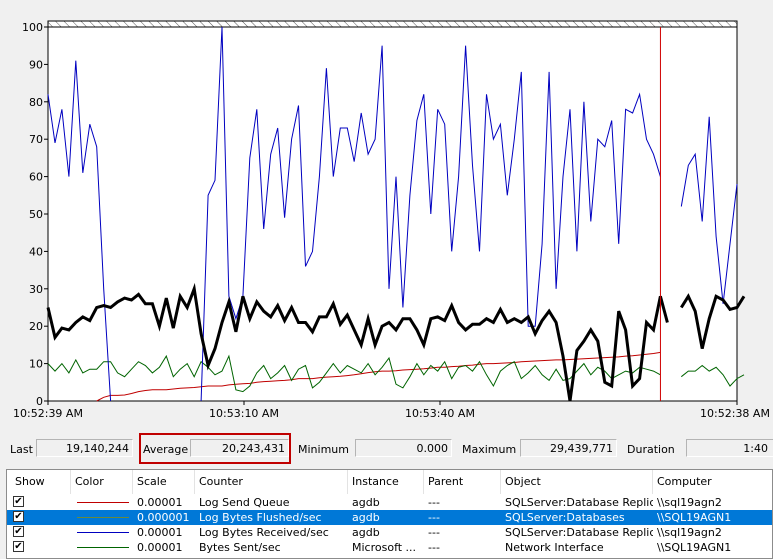 The image size is (773, 559). Describe the element at coordinates (712, 482) in the screenshot. I see `column-header-computer: Computer` at that location.